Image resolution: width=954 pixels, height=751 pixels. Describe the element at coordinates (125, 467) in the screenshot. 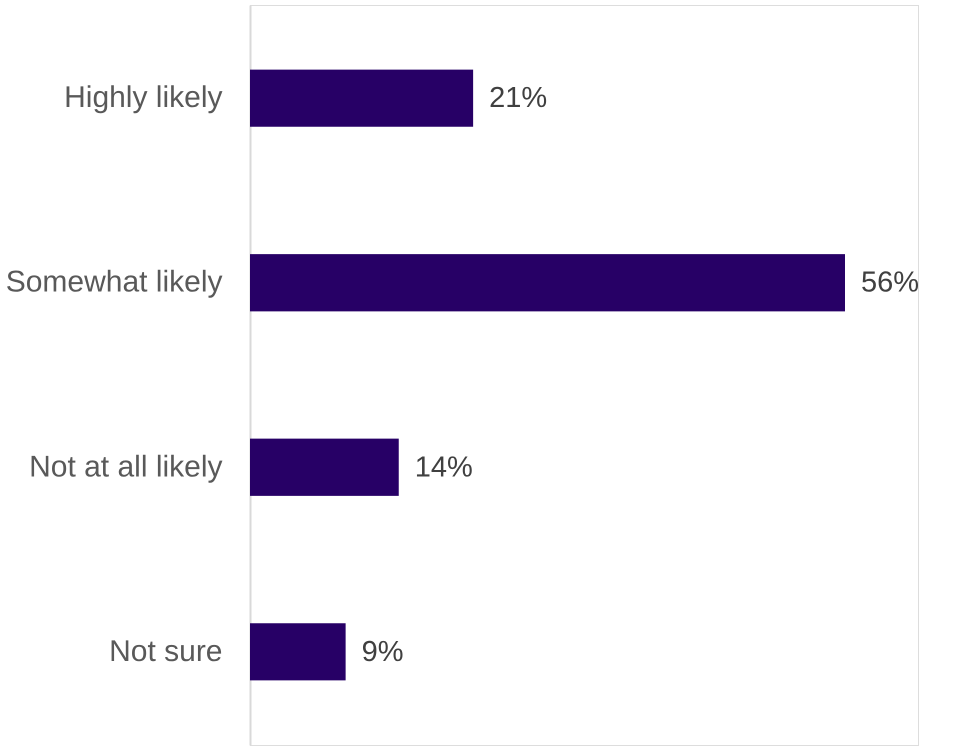

I see `y-tick-label: Not at all likely` at that location.